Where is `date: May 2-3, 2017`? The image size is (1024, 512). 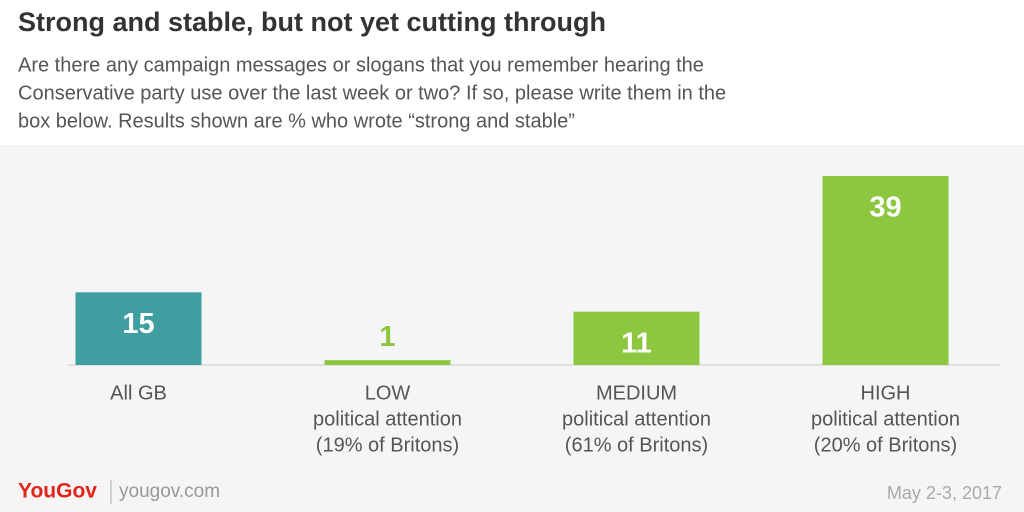
date: May 2-3, 2017 is located at coordinates (944, 493).